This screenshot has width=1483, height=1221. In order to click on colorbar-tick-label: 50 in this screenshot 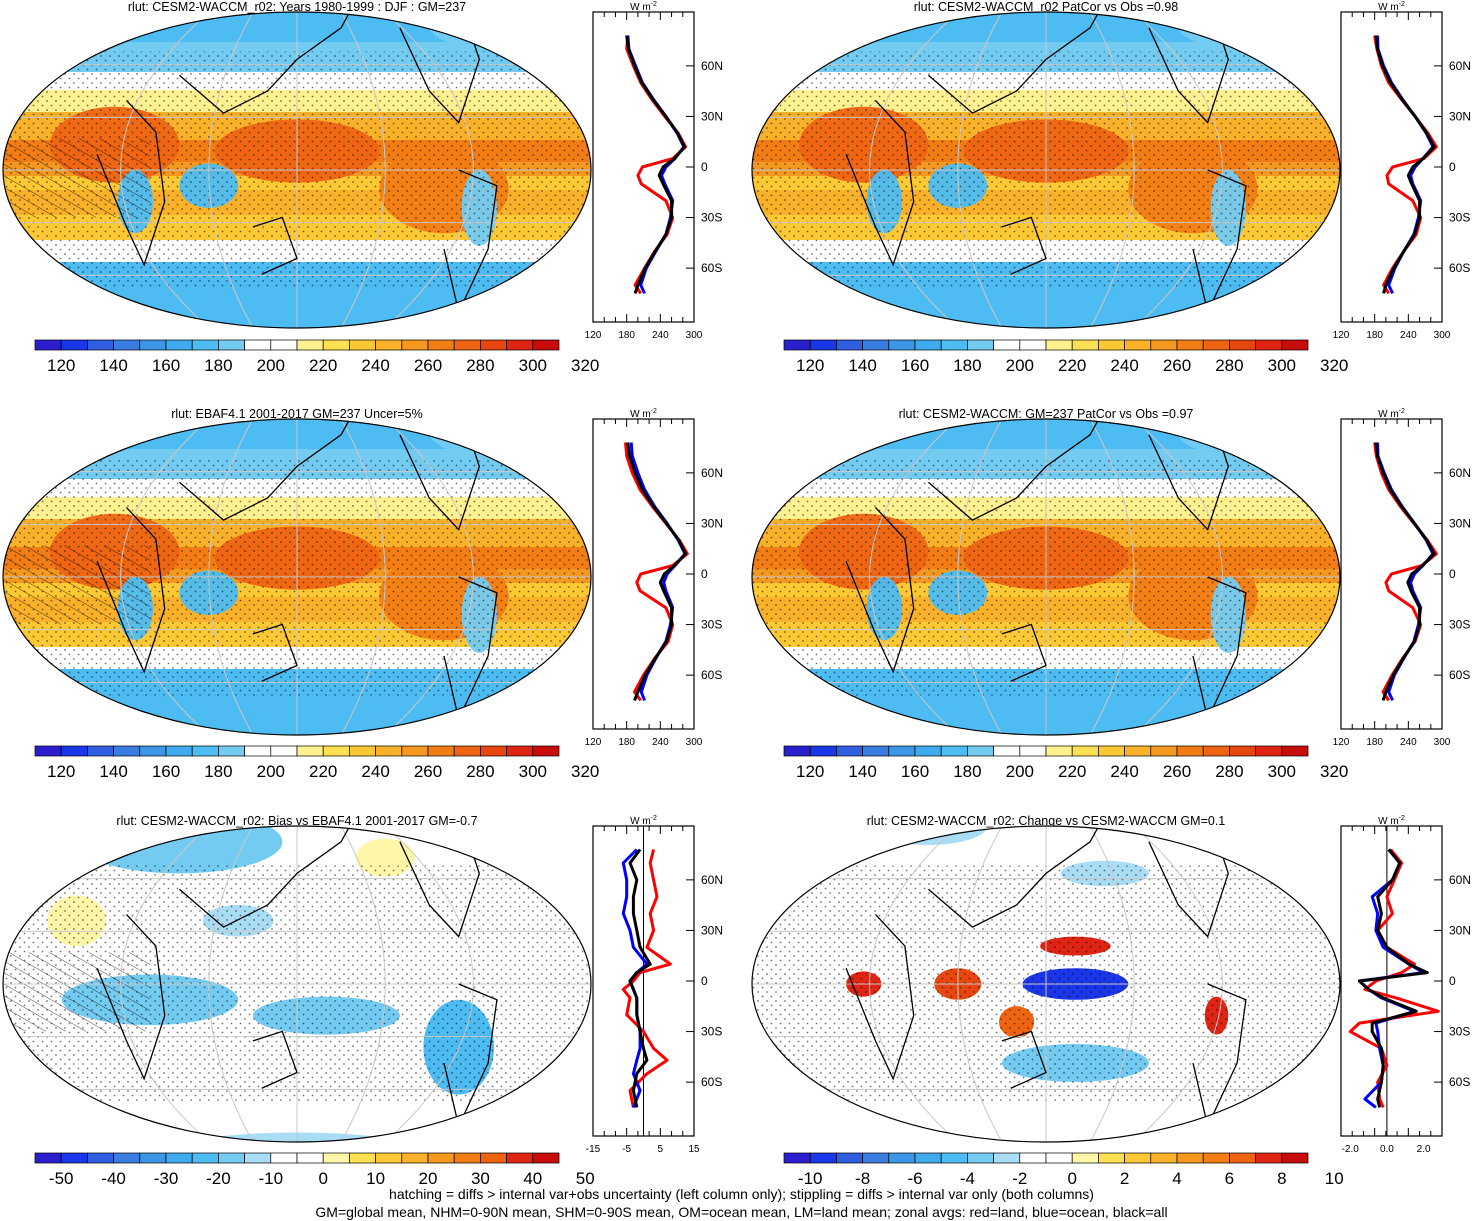, I will do `click(585, 1178)`.